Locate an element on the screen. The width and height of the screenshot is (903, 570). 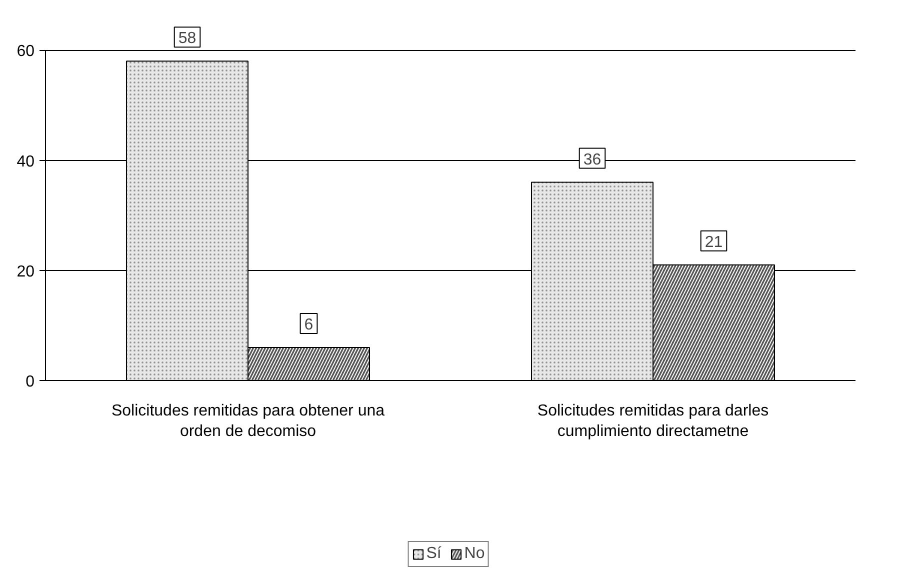
y-tick-label: 0 is located at coordinates (30, 382).